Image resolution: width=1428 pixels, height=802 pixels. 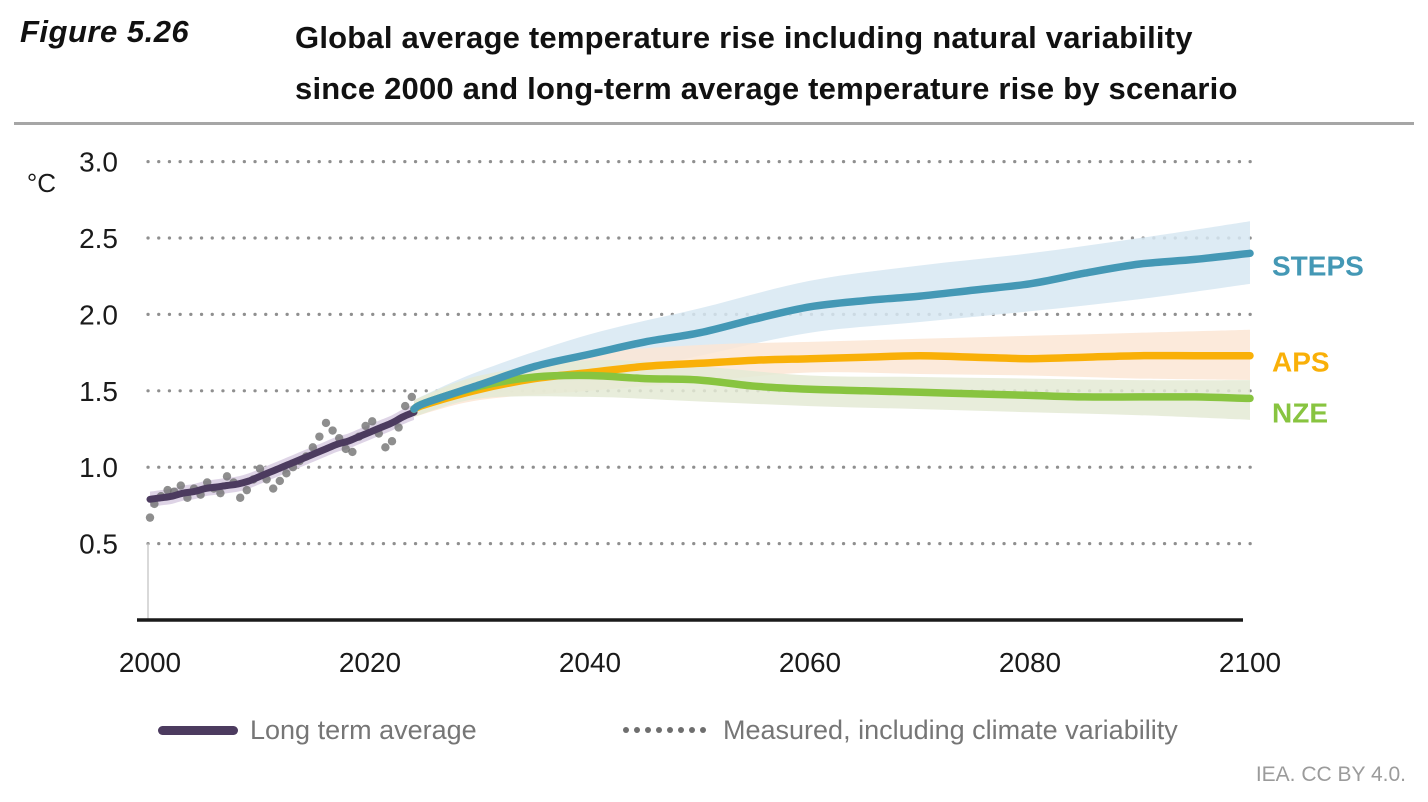 What do you see at coordinates (1330, 774) in the screenshot?
I see `license-credit: IEA. CC BY 4.0.` at bounding box center [1330, 774].